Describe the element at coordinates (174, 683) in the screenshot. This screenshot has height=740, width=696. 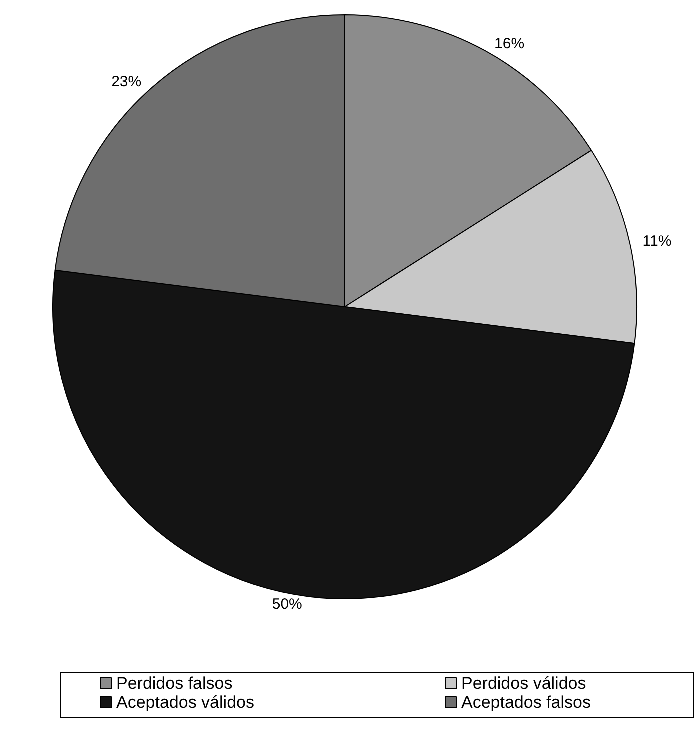
I see `legend-label: Perdidos falsos` at that location.